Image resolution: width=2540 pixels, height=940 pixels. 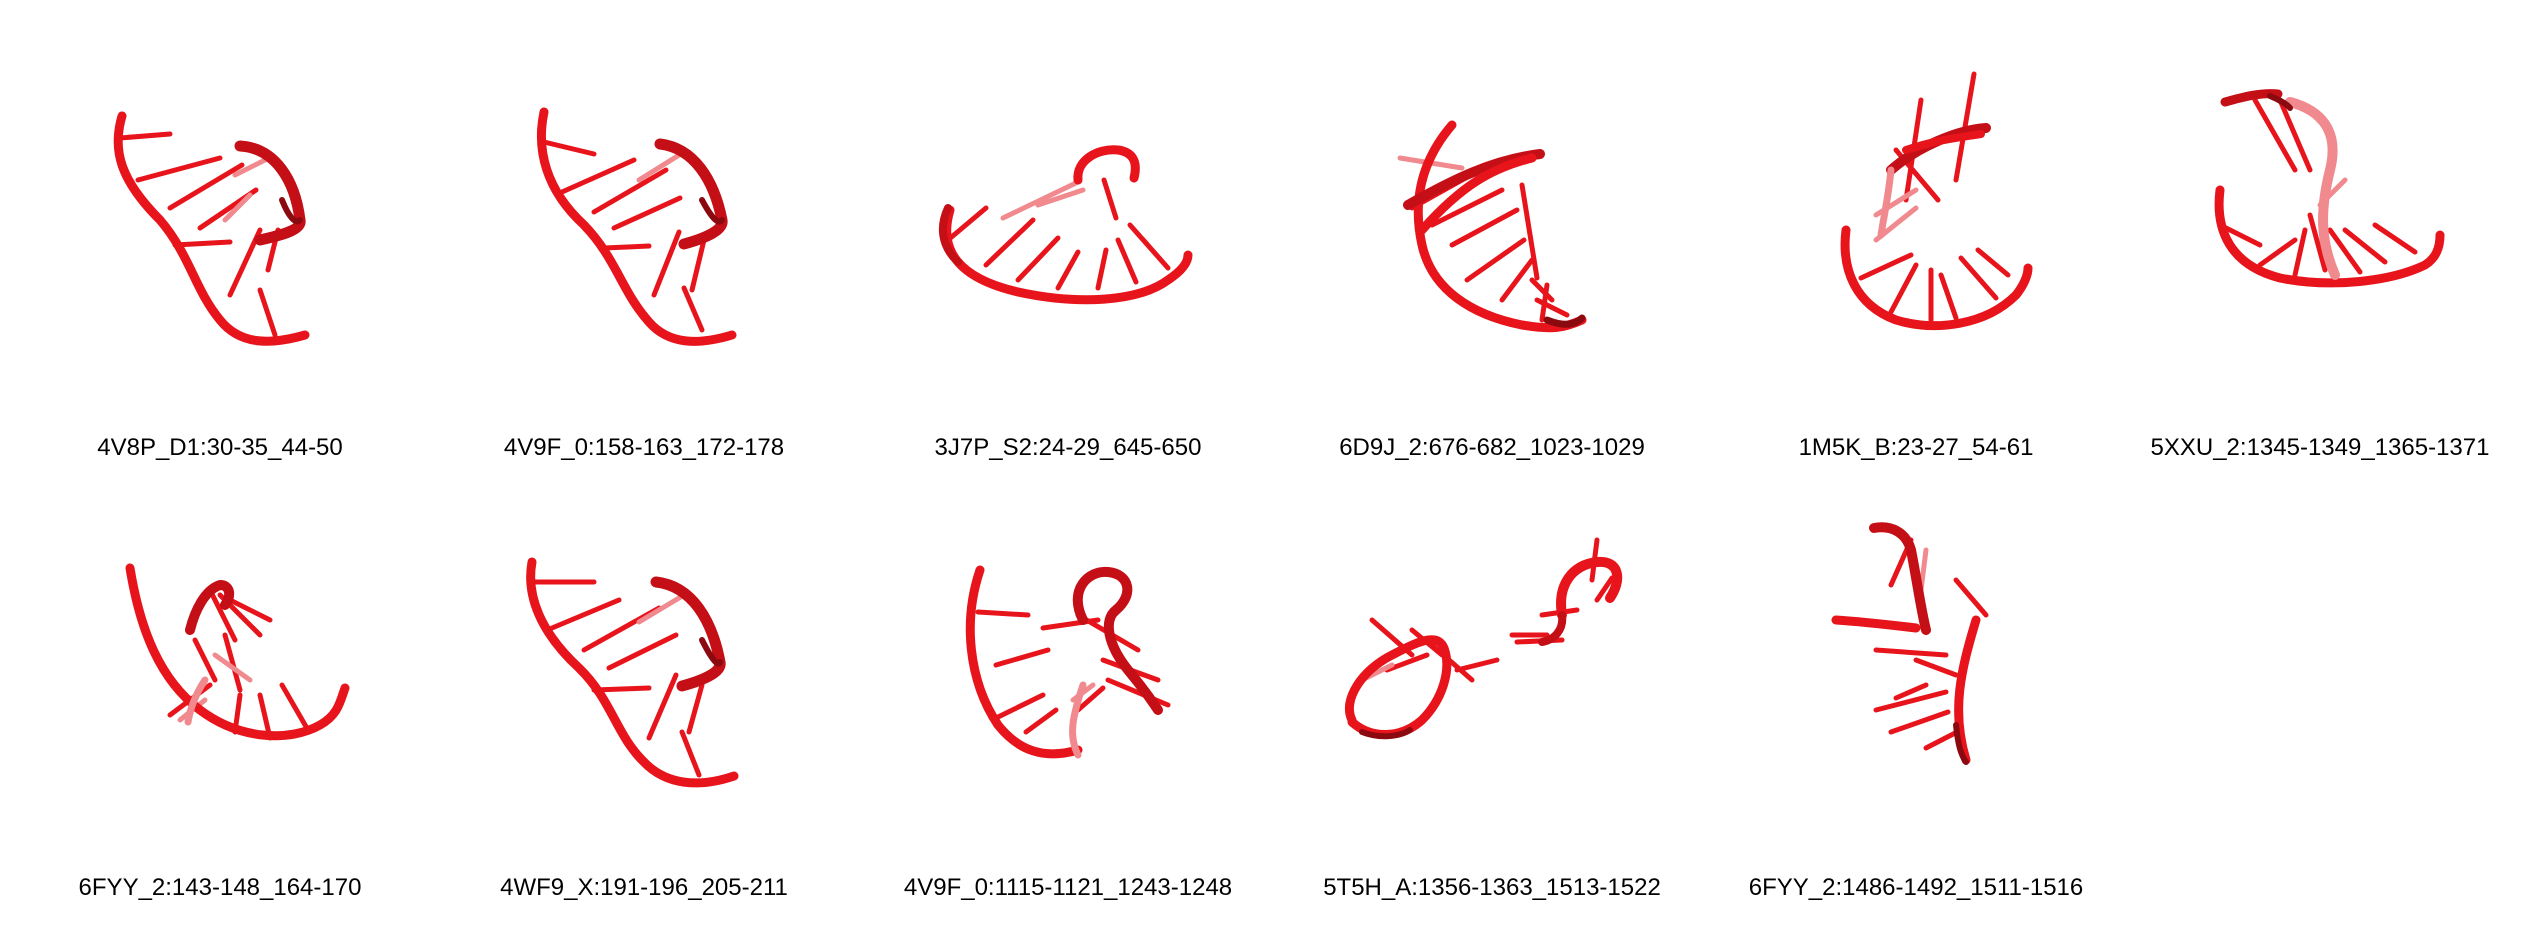 I want to click on structure-tile: 5XXU_2:1345-1349_1365-1371, so click(x=2320, y=250).